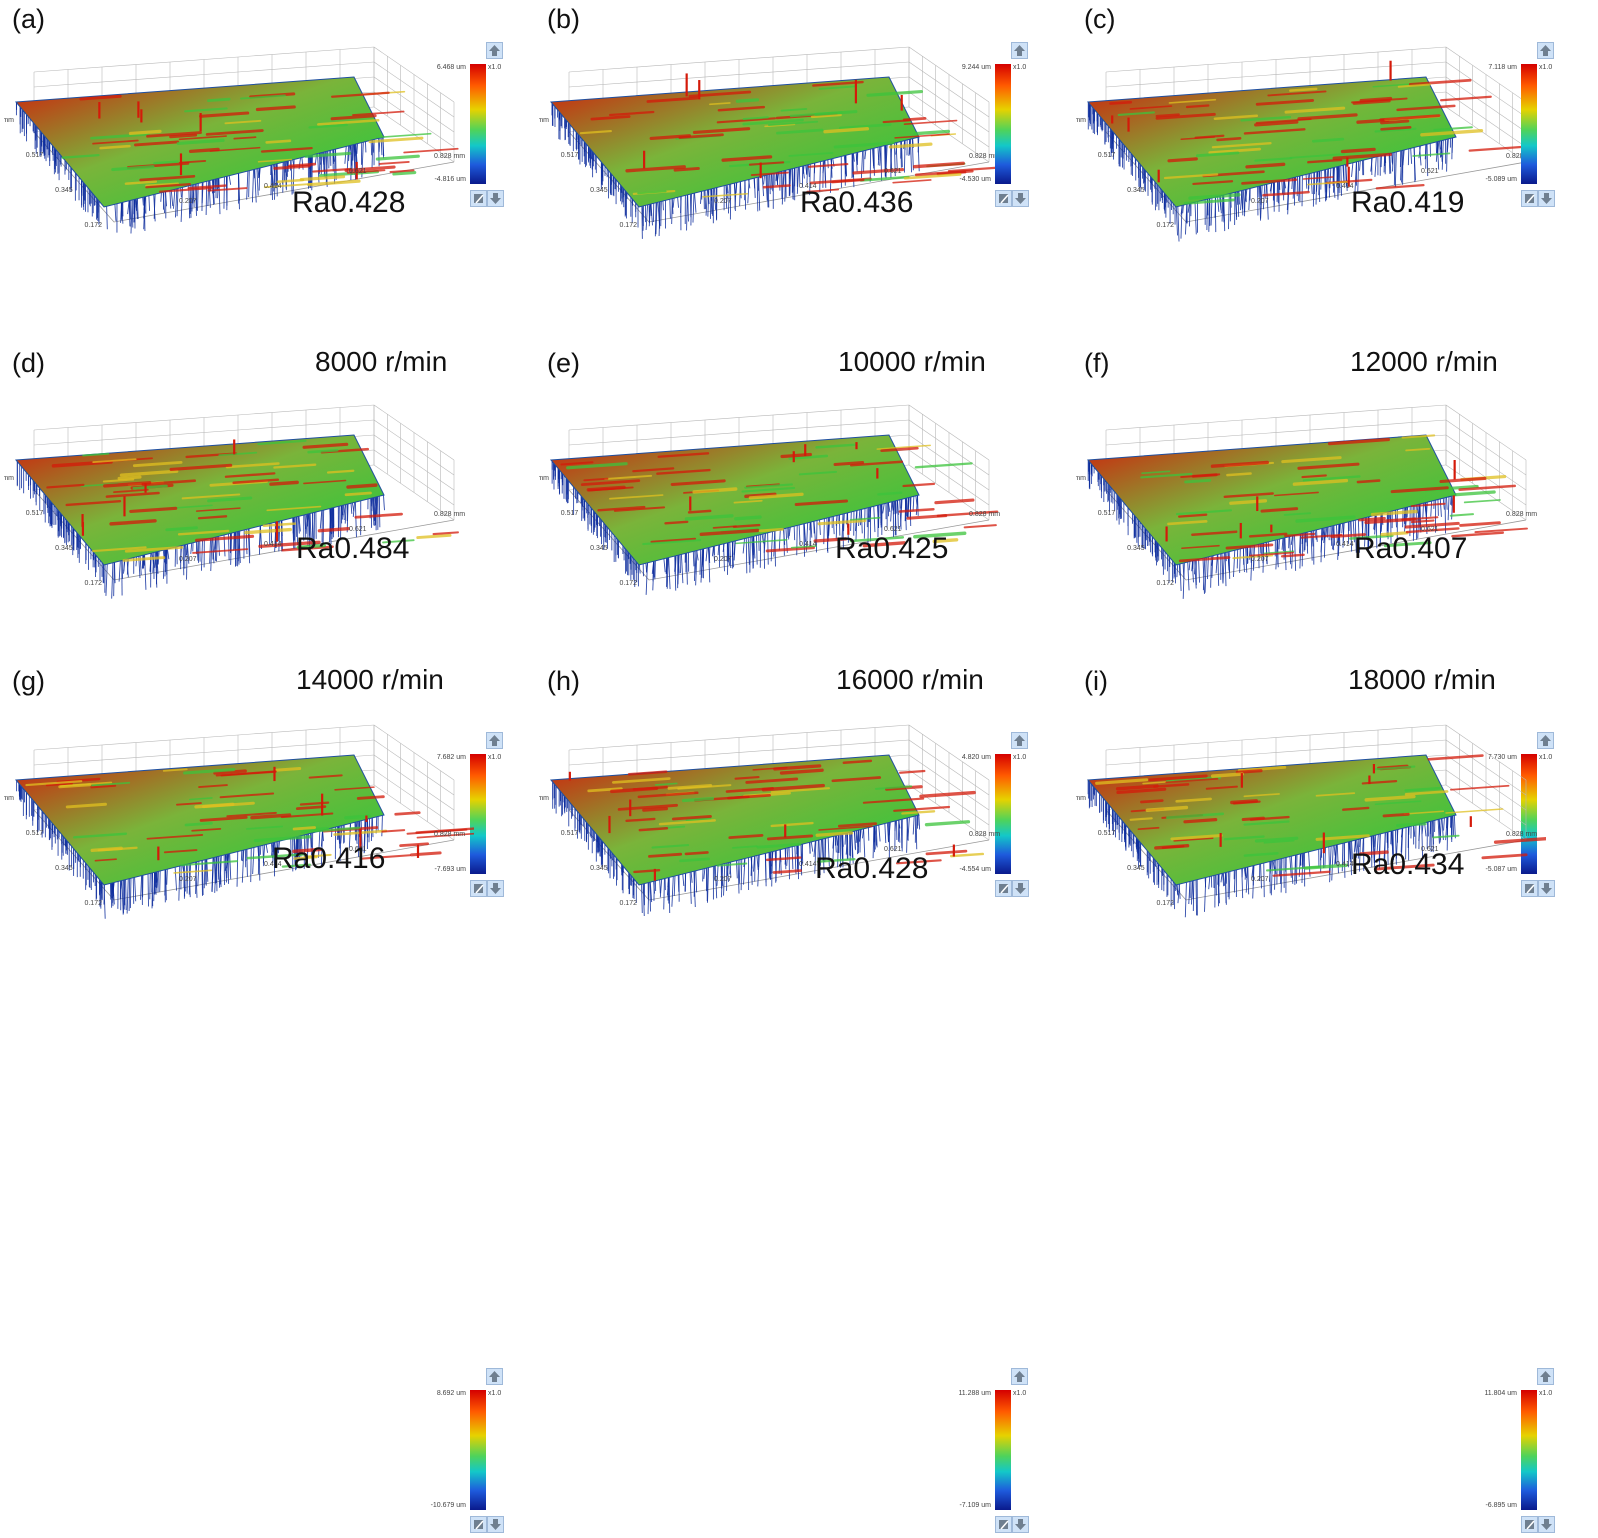 This screenshot has width=1598, height=1538. I want to click on scale-max-label: 9.244 um, so click(971, 67).